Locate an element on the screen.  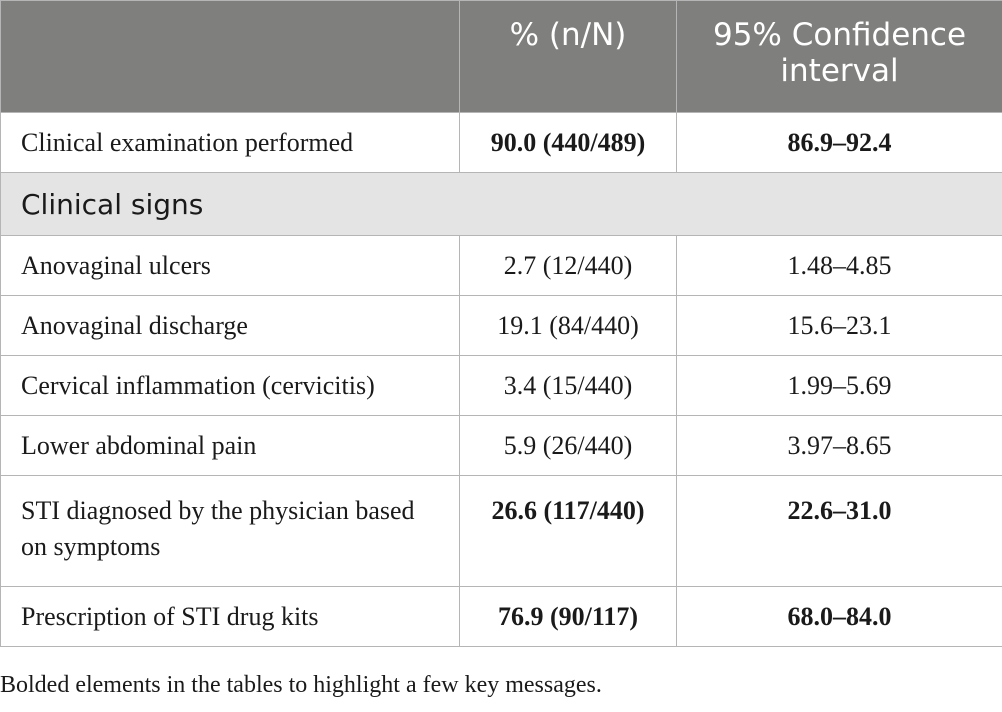
table-row: Anovaginal ulcers 2.7 (12/440) 1.48–4.85 is located at coordinates (501, 265).